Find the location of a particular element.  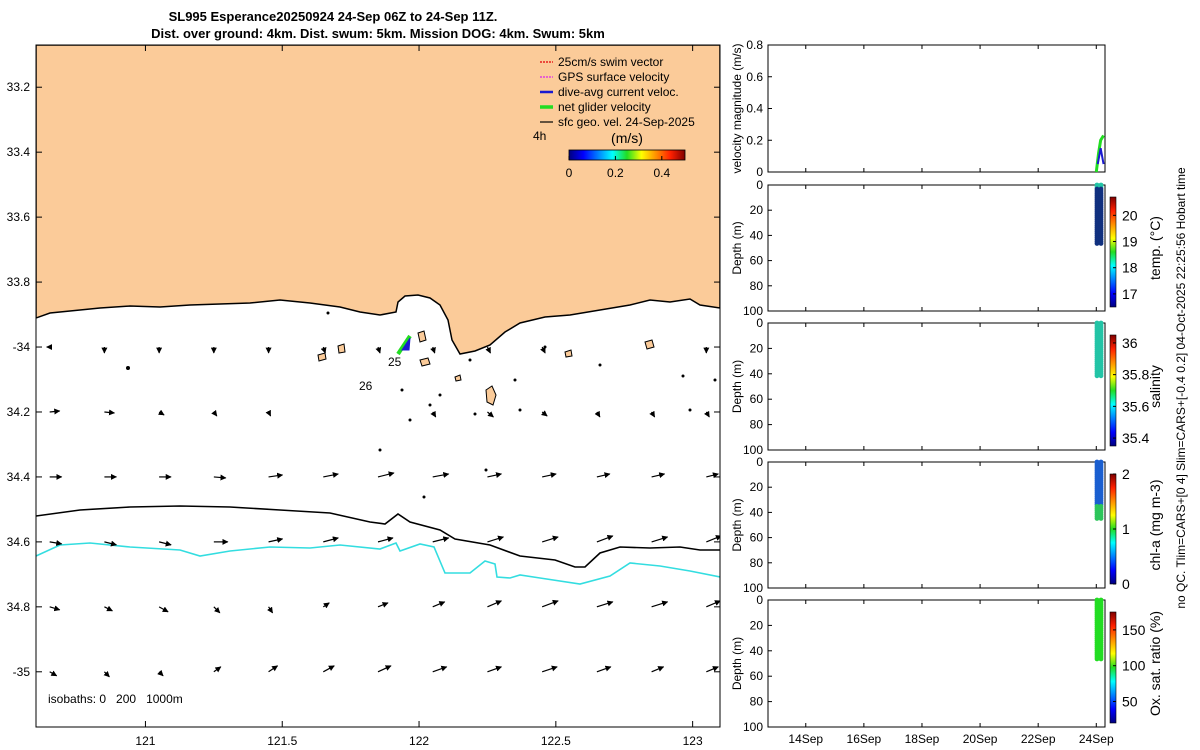

map-colorbar: (m/s) 0 0.2 0.4 is located at coordinates (626, 155).